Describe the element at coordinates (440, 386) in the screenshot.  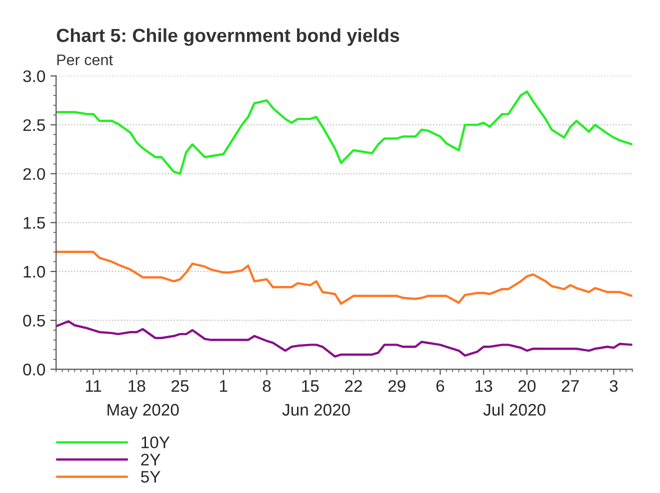
I see `x-tick-label: 6` at that location.